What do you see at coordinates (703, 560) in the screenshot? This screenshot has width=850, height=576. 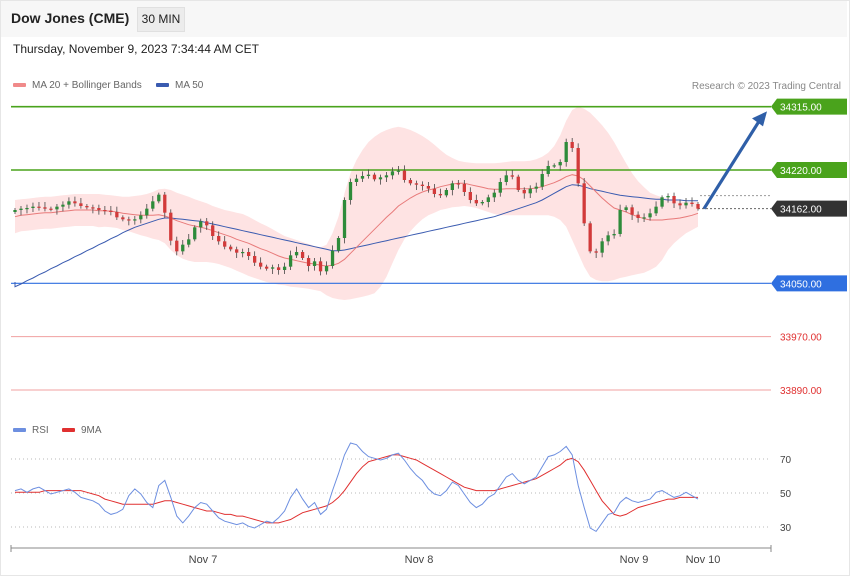 I see `x-axis-label-3: Nov 10` at bounding box center [703, 560].